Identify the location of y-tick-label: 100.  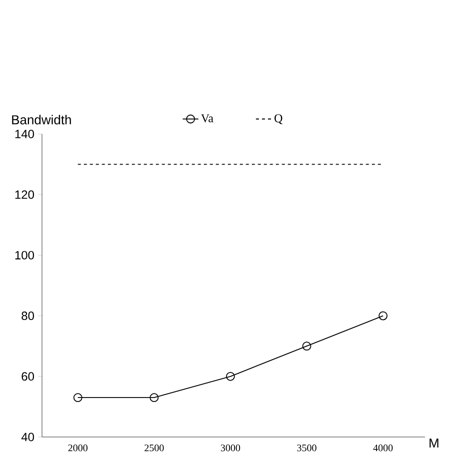
(24, 255).